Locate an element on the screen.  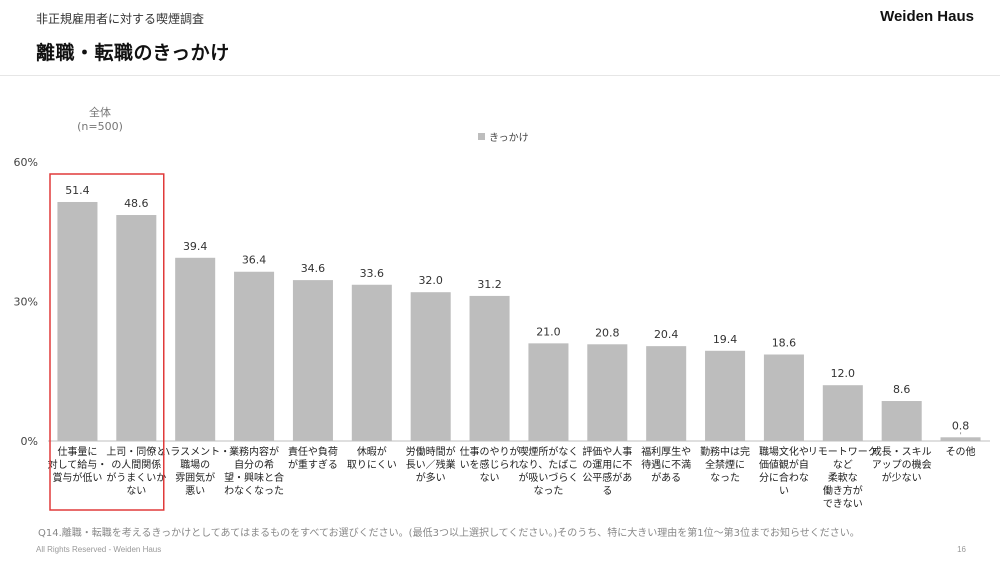
data-label: 31.2 is located at coordinates (489, 284).